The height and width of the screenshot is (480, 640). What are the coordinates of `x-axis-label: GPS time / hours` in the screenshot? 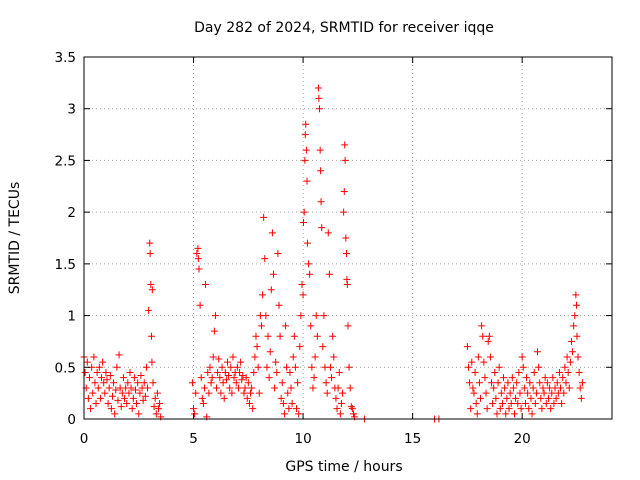 It's located at (343, 467).